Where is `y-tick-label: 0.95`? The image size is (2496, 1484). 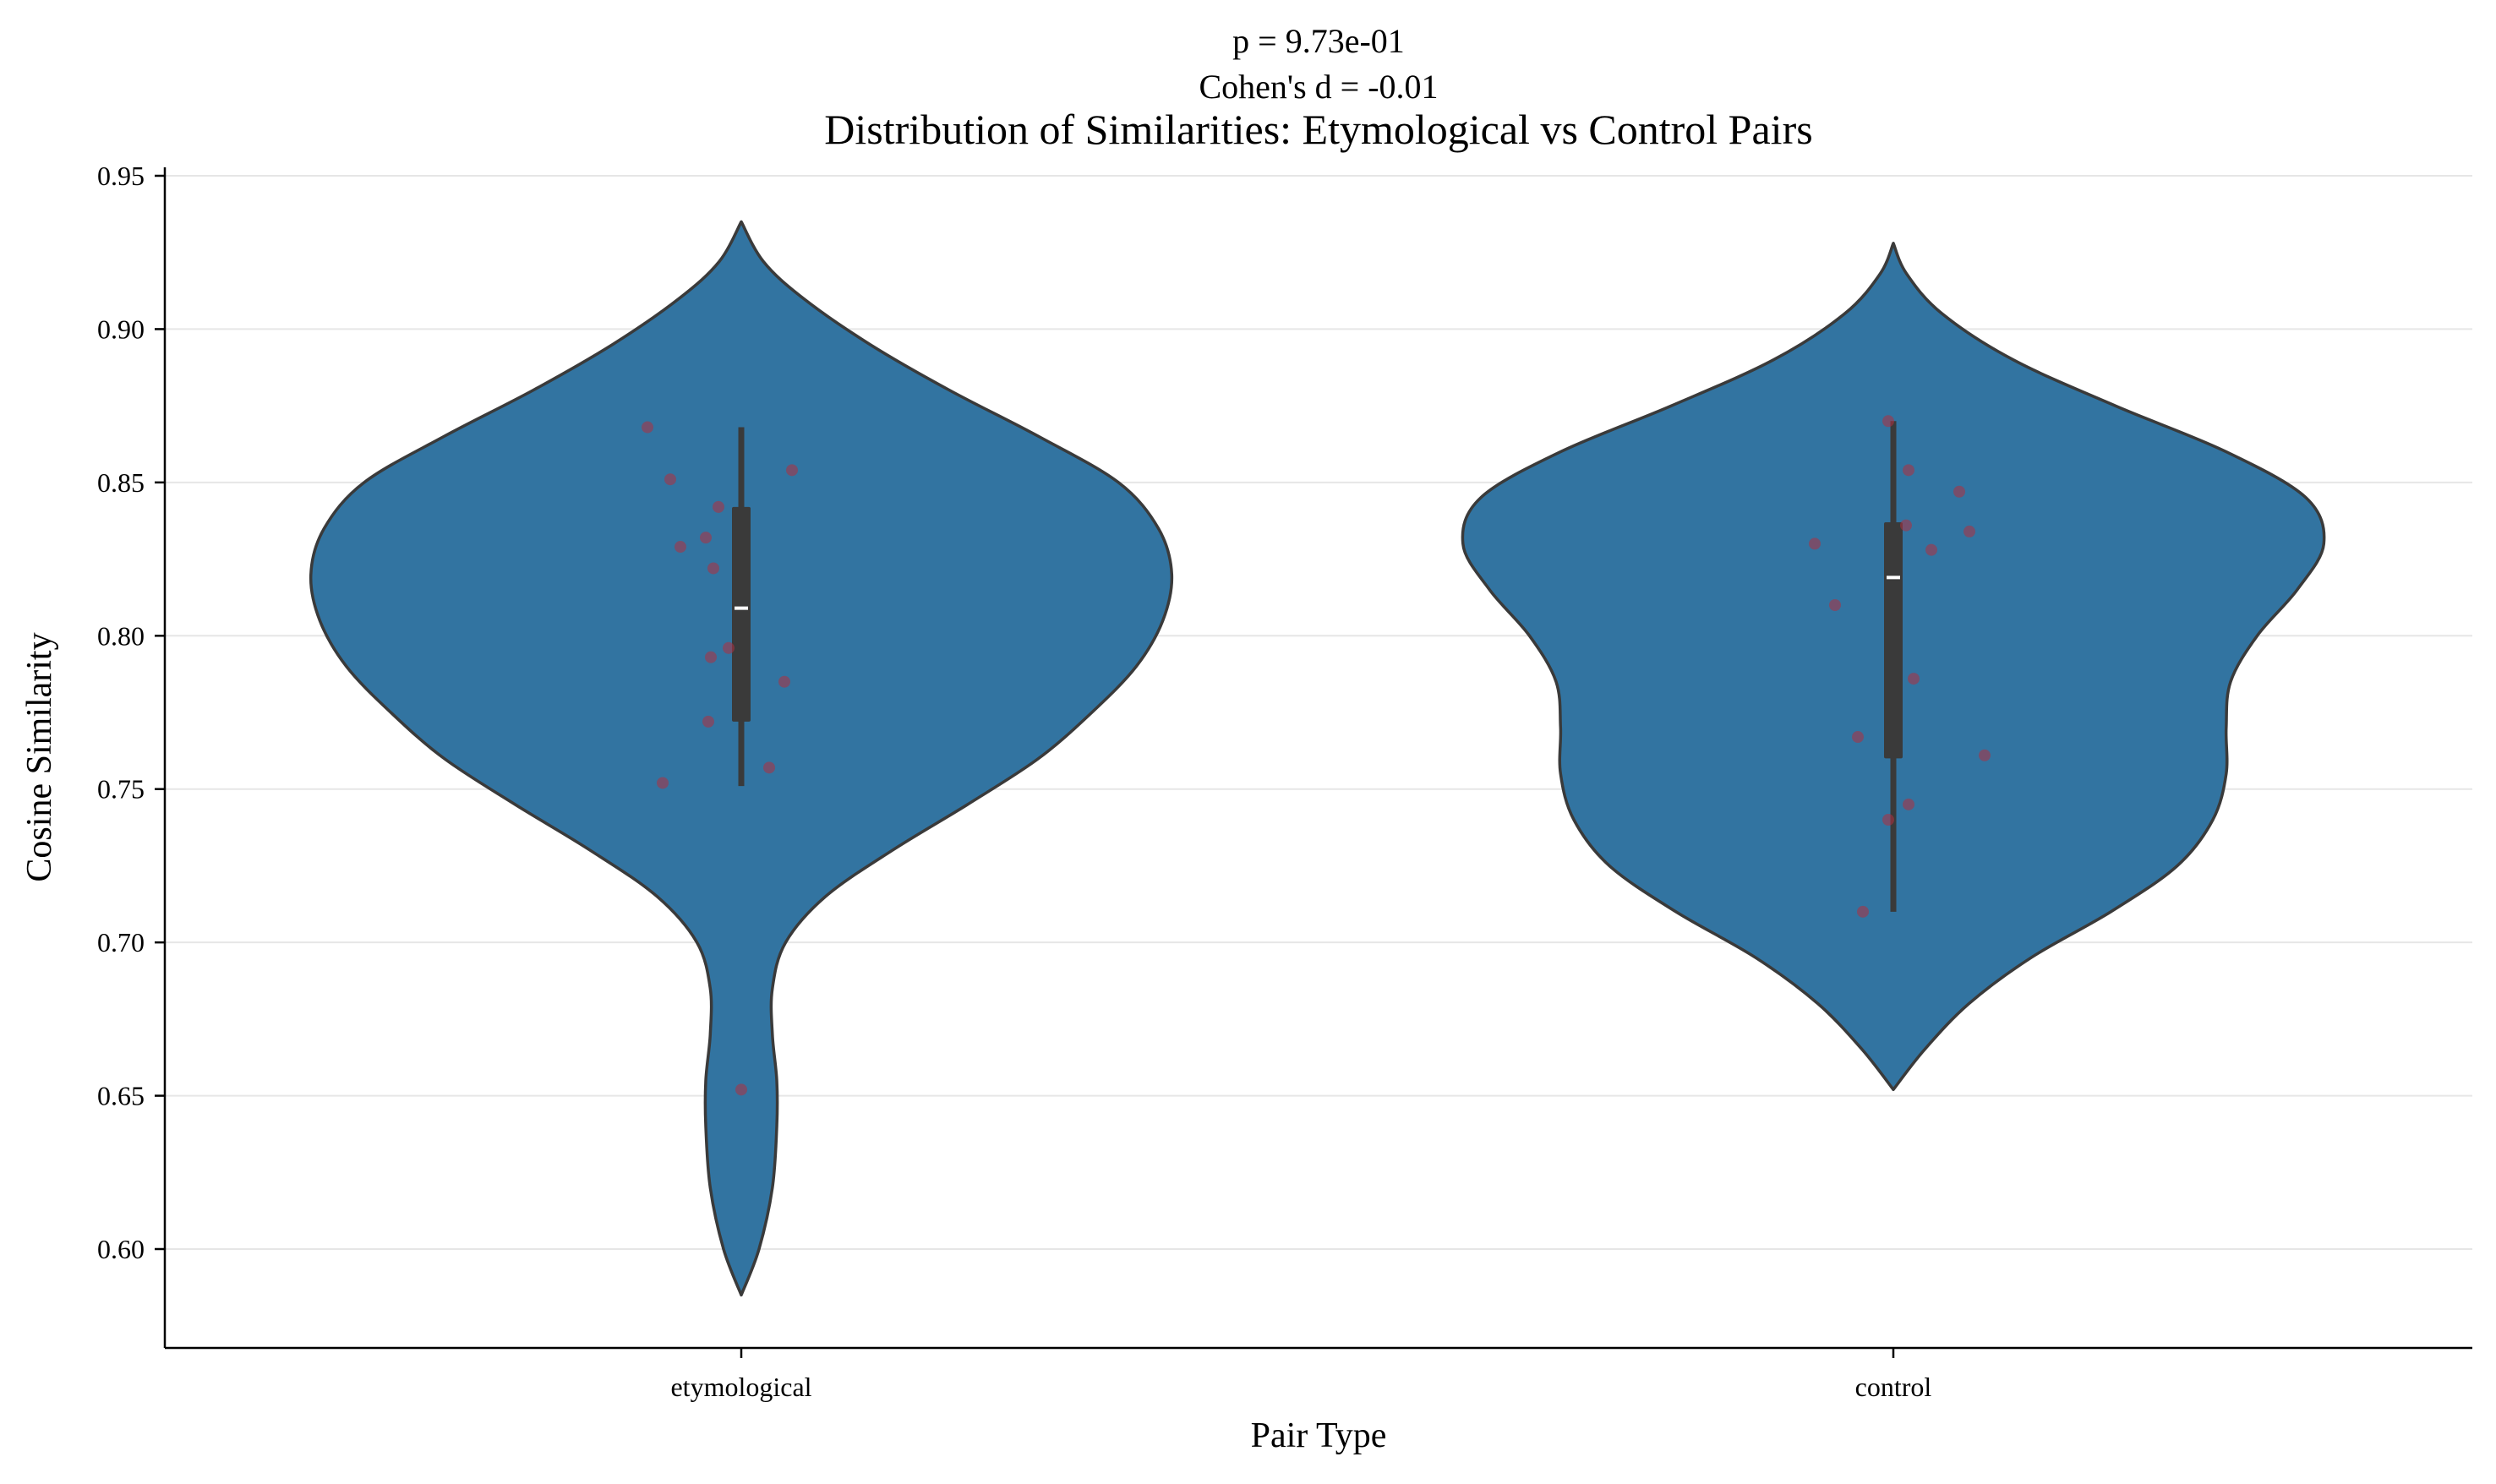 y-tick-label: 0.95 is located at coordinates (121, 176).